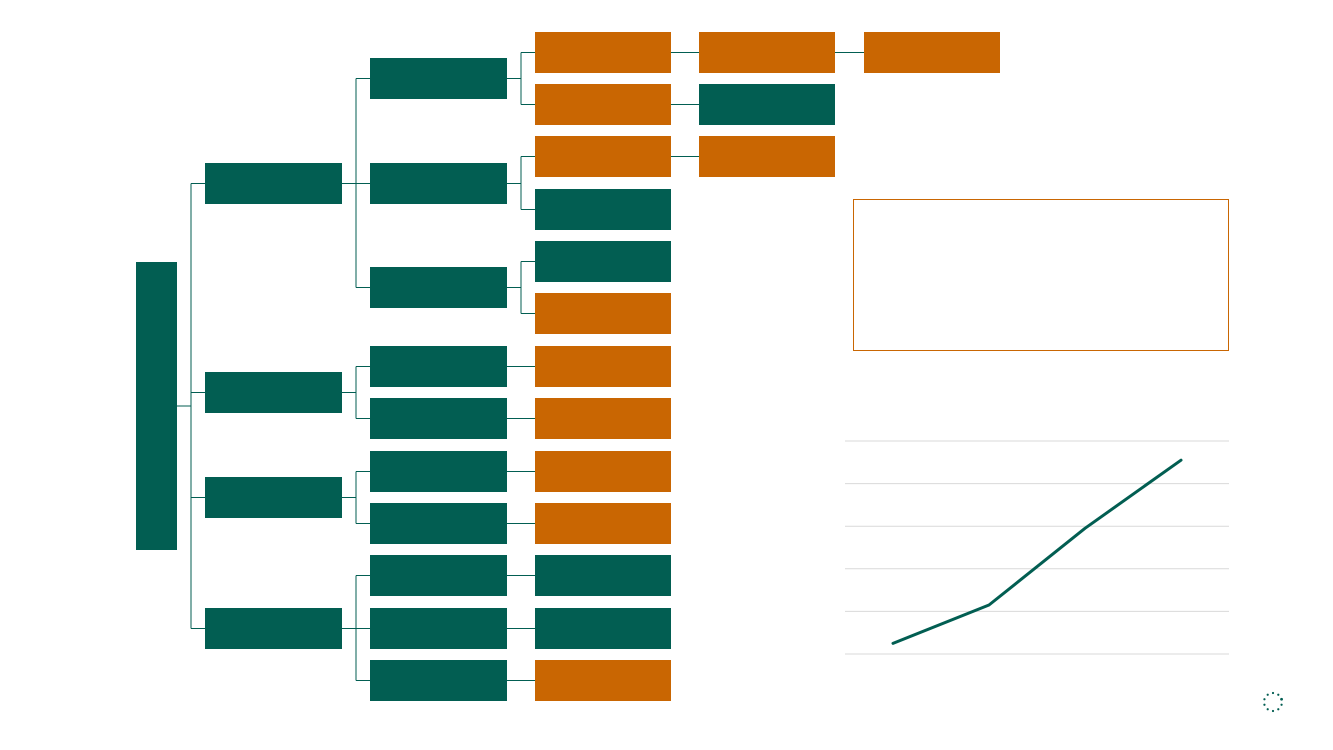 This screenshot has height=750, width=1333. What do you see at coordinates (1041, 275) in the screenshot?
I see `note-box` at bounding box center [1041, 275].